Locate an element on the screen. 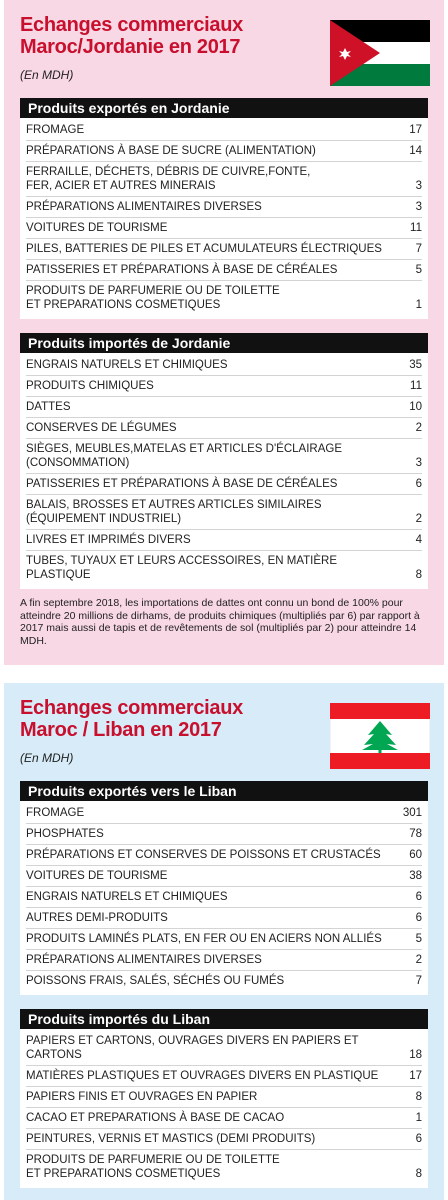  row-value: 78 is located at coordinates (415, 834).